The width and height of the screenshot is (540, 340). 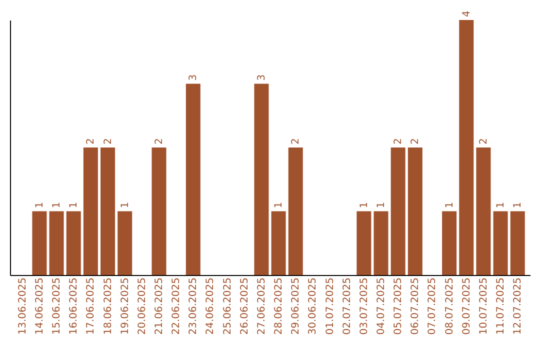 What do you see at coordinates (398, 306) in the screenshot?
I see `x-tick-label: 05.07.2025` at bounding box center [398, 306].